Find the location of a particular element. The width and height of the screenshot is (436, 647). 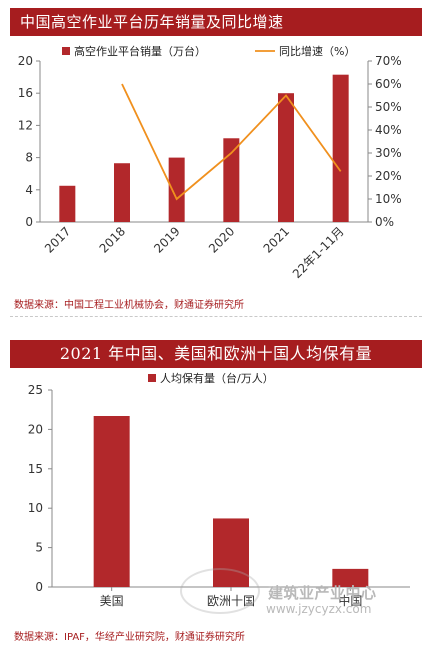

x-tick-label: 中国 is located at coordinates (350, 600).